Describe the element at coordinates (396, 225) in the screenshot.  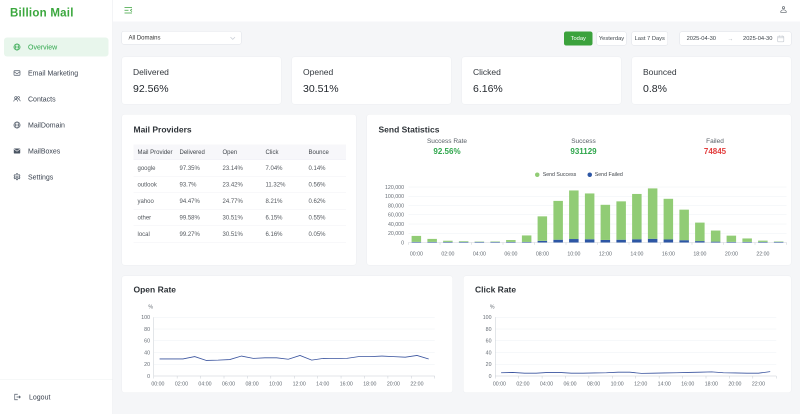
I see `svg-text: 40,000` at that location.